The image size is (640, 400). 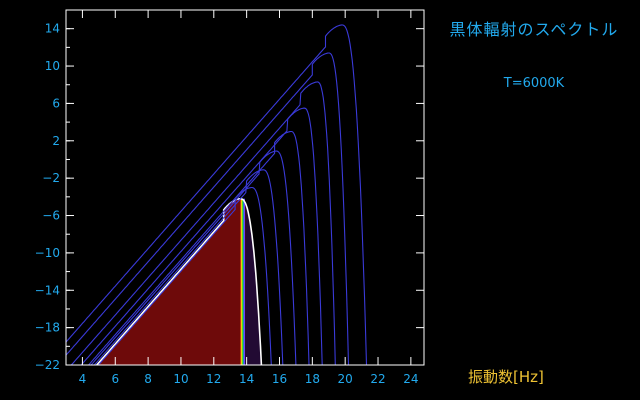 I want to click on y-tick-label: −18, so click(x=47, y=328).